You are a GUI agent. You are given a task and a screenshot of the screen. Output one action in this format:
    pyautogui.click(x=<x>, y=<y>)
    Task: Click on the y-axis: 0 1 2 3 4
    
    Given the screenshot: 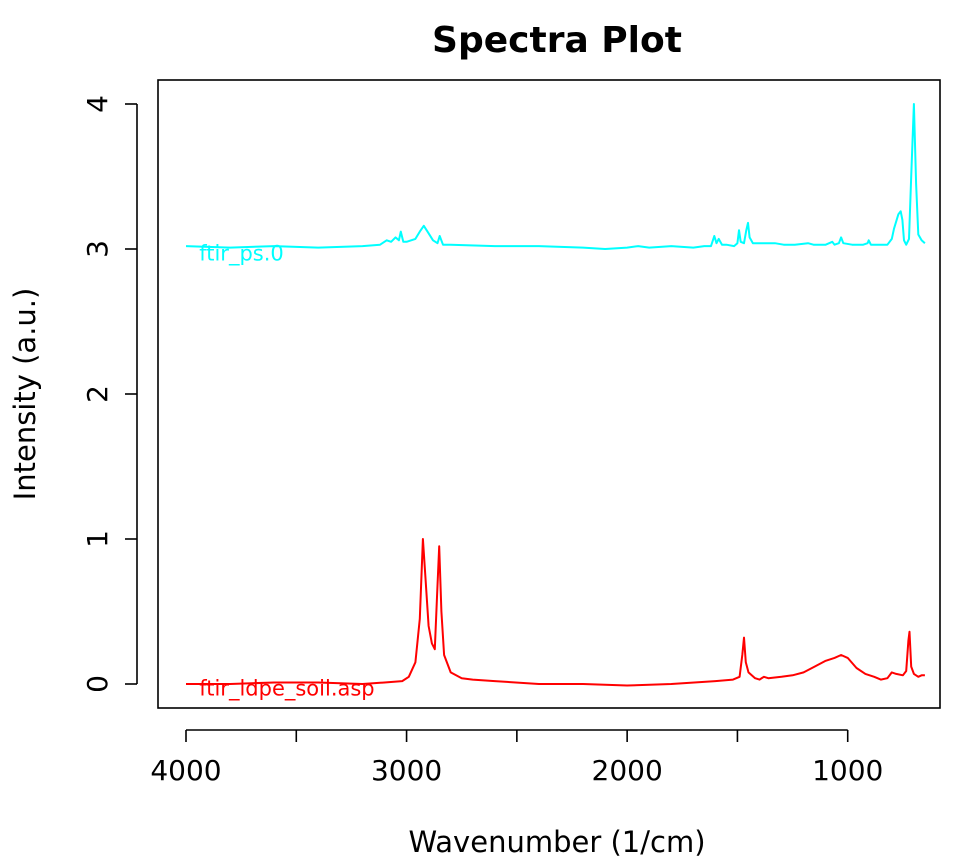 What is the action you would take?
    pyautogui.click(x=109, y=394)
    